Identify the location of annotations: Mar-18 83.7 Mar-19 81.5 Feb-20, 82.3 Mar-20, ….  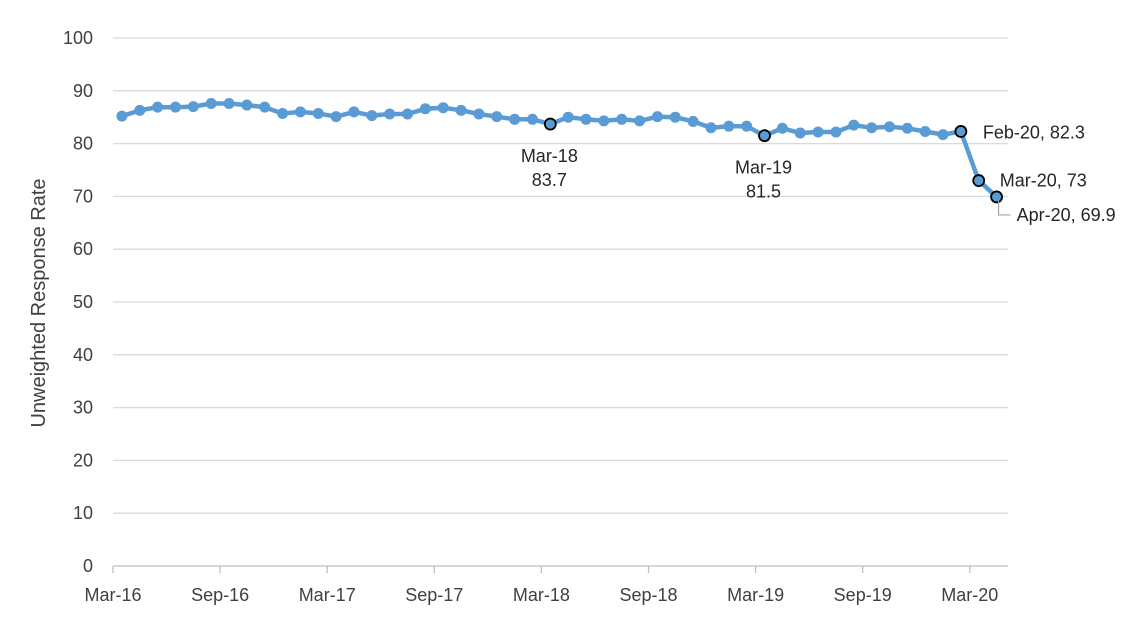
(818, 173).